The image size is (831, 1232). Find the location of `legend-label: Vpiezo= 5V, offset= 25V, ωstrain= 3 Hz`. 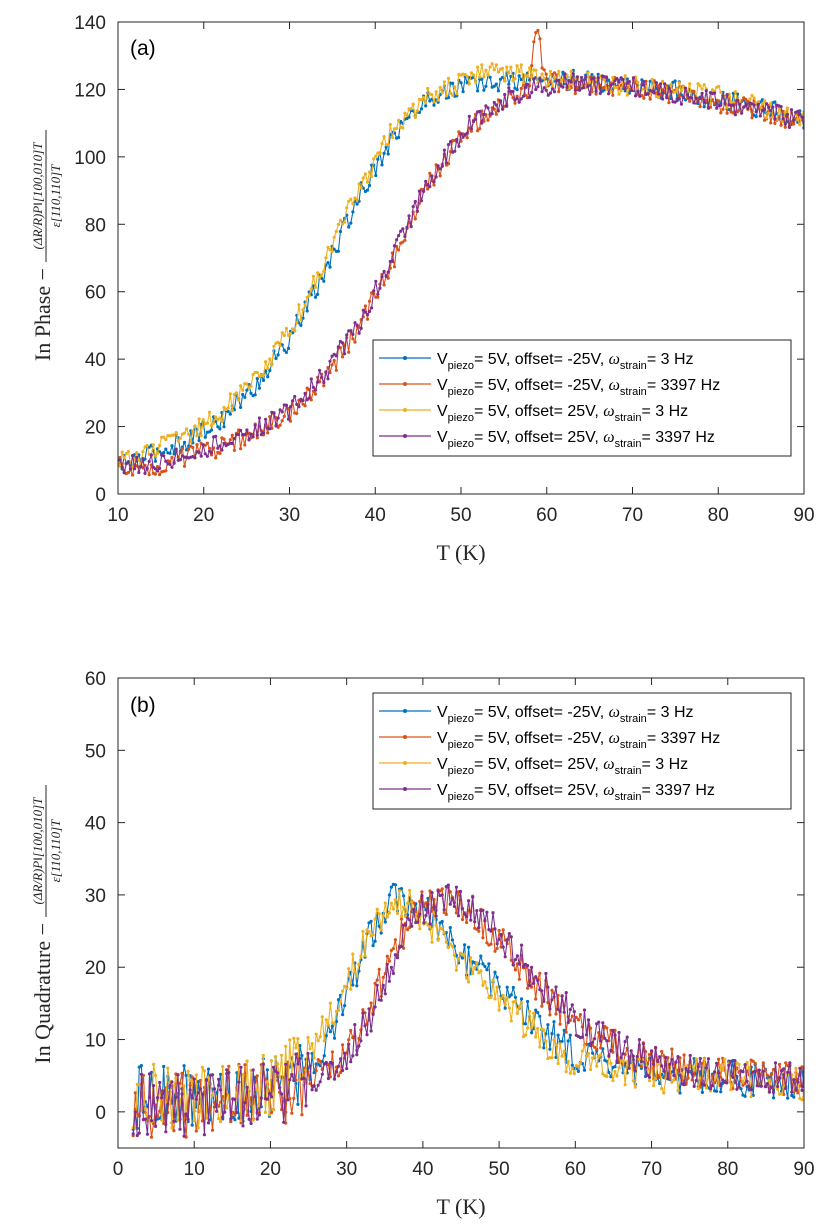

legend-label: Vpiezo= 5V, offset= 25V, ωstrain= 3 Hz is located at coordinates (562, 766).